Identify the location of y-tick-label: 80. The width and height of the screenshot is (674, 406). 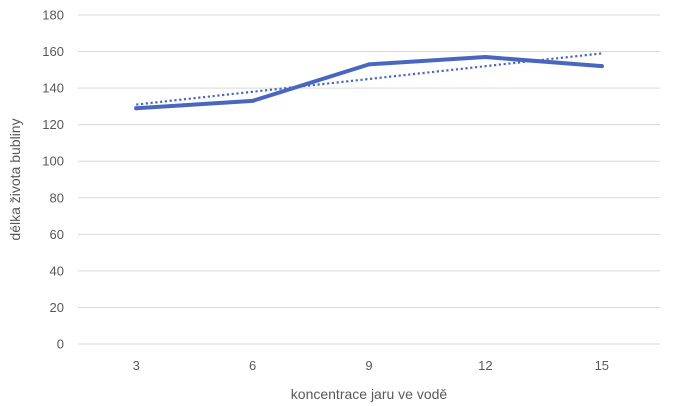
(57, 197).